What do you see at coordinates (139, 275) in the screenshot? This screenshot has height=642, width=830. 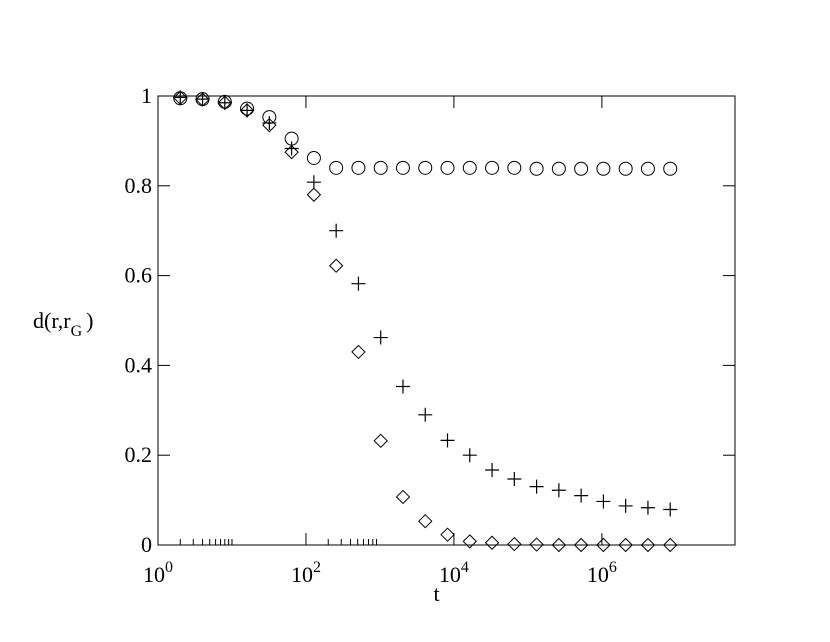 I see `y-tick-label: 0.6` at bounding box center [139, 275].